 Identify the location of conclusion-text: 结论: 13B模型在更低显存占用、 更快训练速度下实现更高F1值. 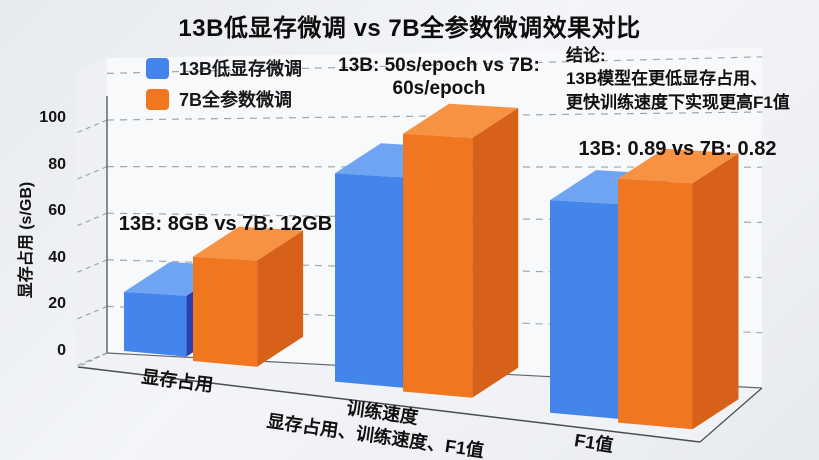
(678, 79).